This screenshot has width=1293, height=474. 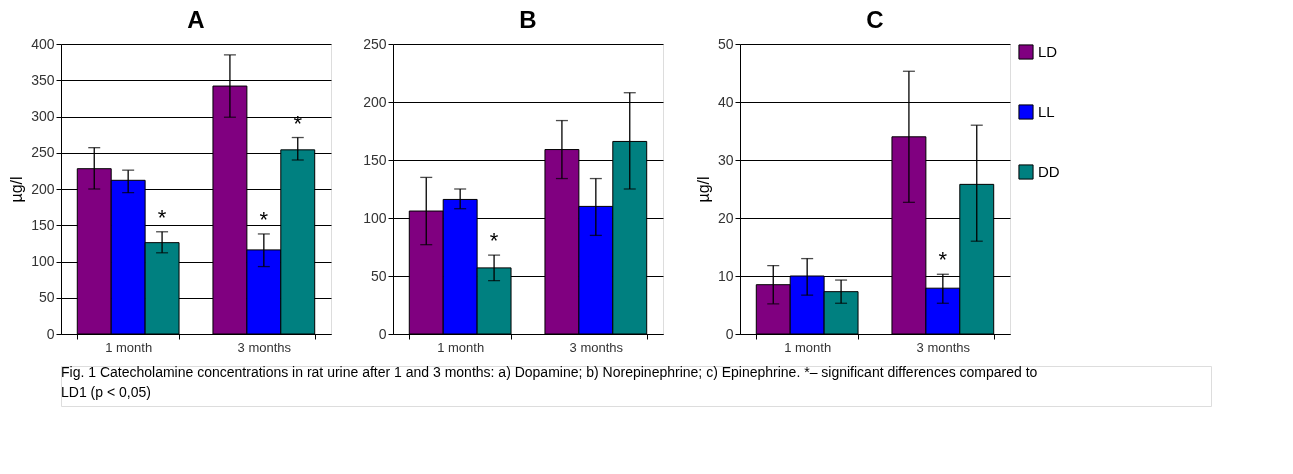 I want to click on y-tick-label: 30, so click(x=725, y=159).